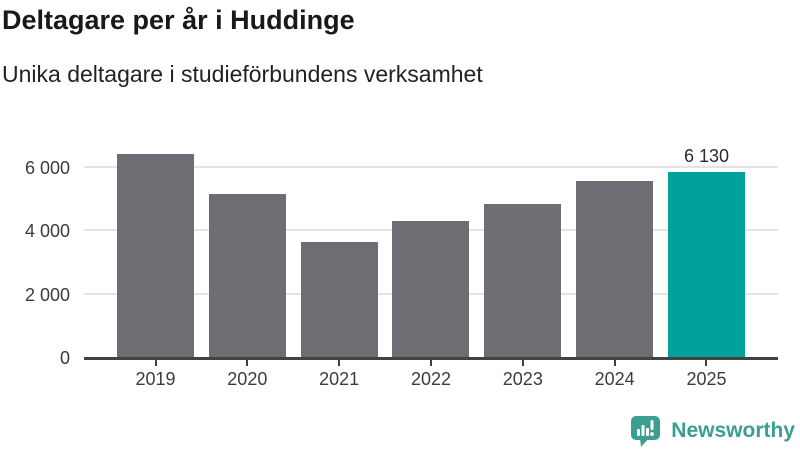  Describe the element at coordinates (178, 20) in the screenshot. I see `chart-title: Deltagare per år i Huddinge` at that location.